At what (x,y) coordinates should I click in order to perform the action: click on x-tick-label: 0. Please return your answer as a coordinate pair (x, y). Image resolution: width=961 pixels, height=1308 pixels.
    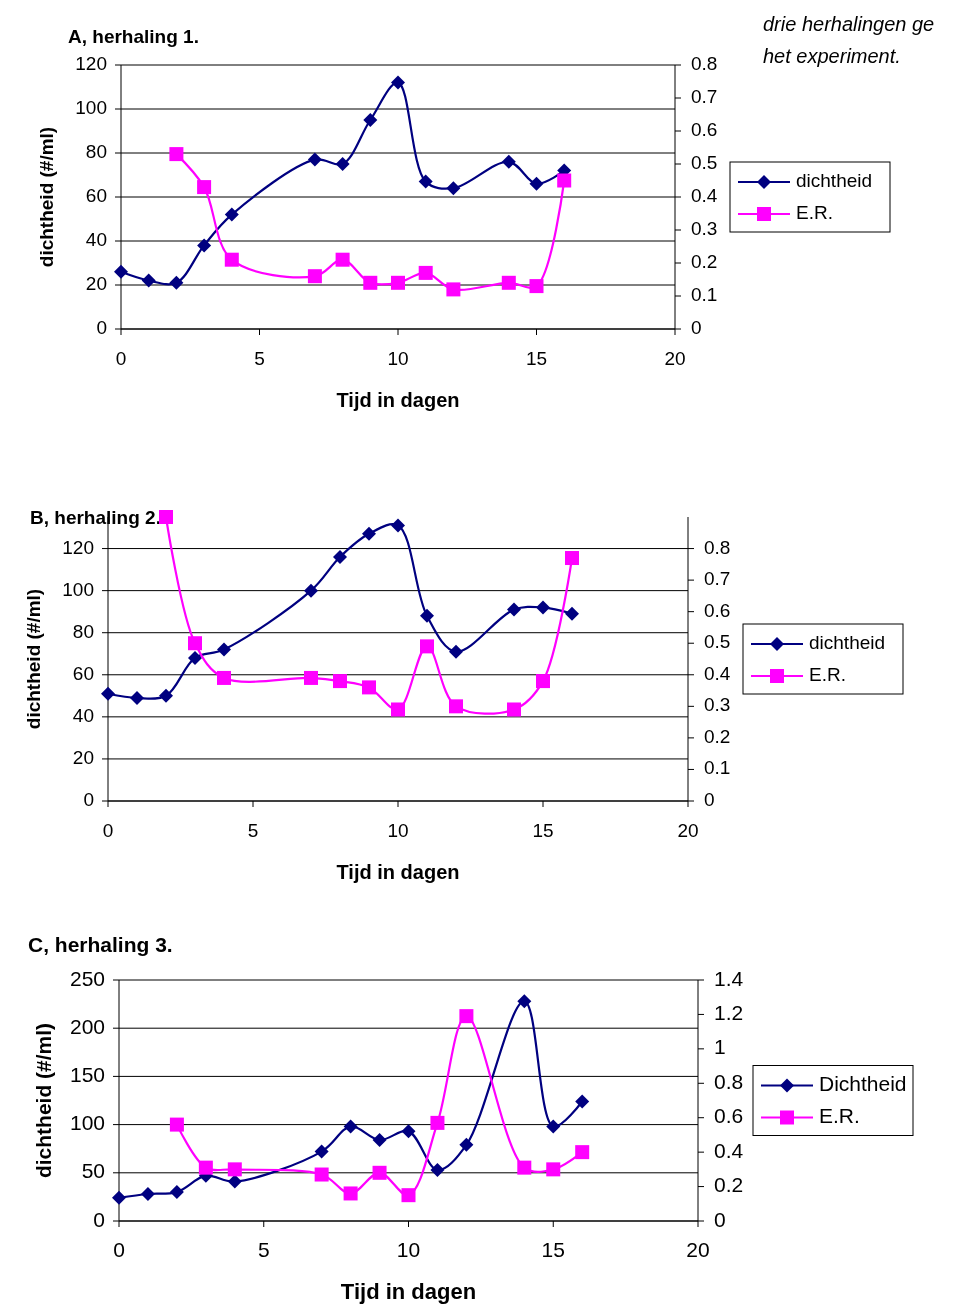
    Looking at the image, I should click on (121, 358).